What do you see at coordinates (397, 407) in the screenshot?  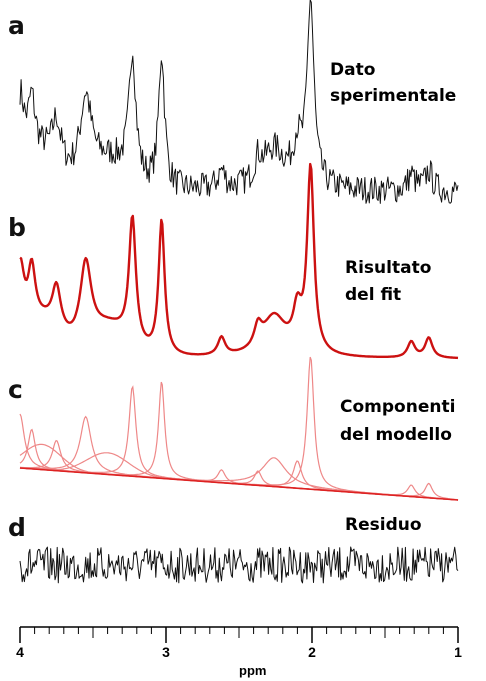 I see `panel-c-label-line1: Componenti` at bounding box center [397, 407].